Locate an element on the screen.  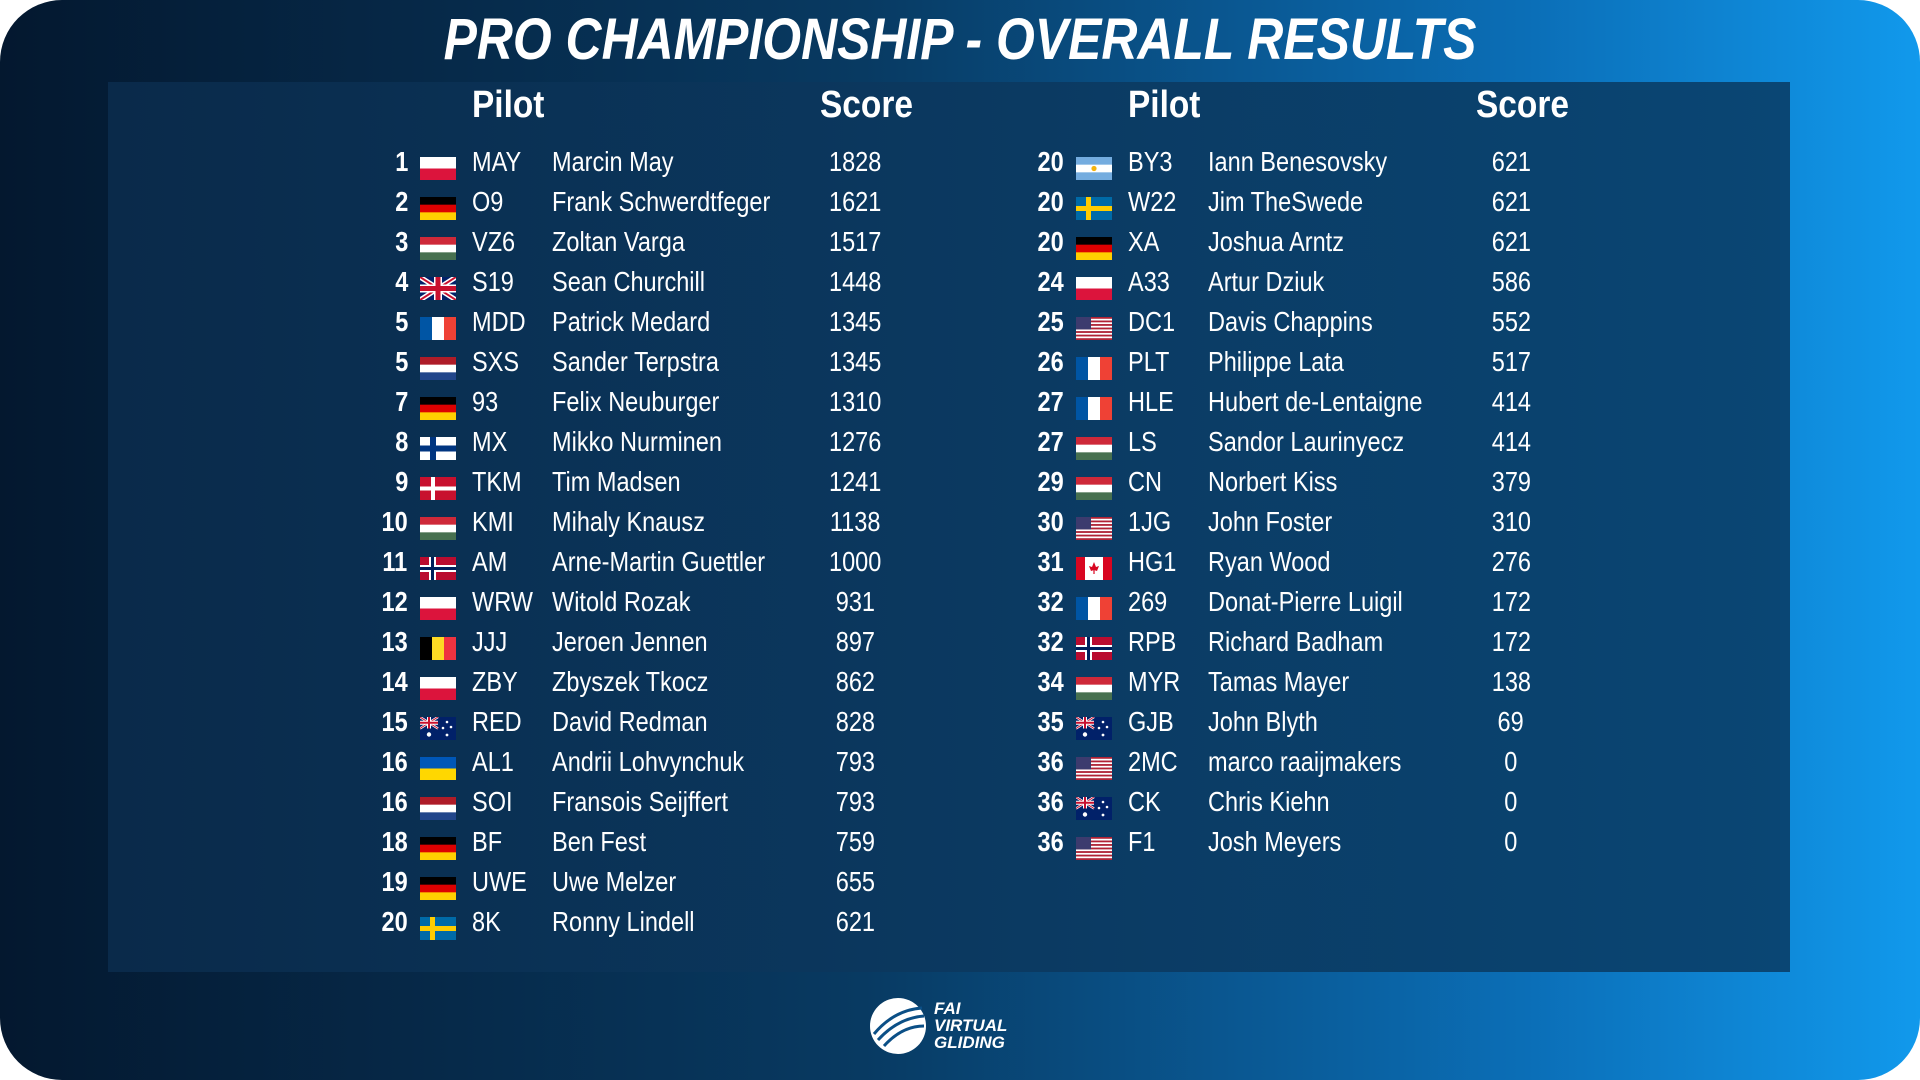
result-row: 36 CK Chris Kiehn 0 is located at coordinates (1316, 802).